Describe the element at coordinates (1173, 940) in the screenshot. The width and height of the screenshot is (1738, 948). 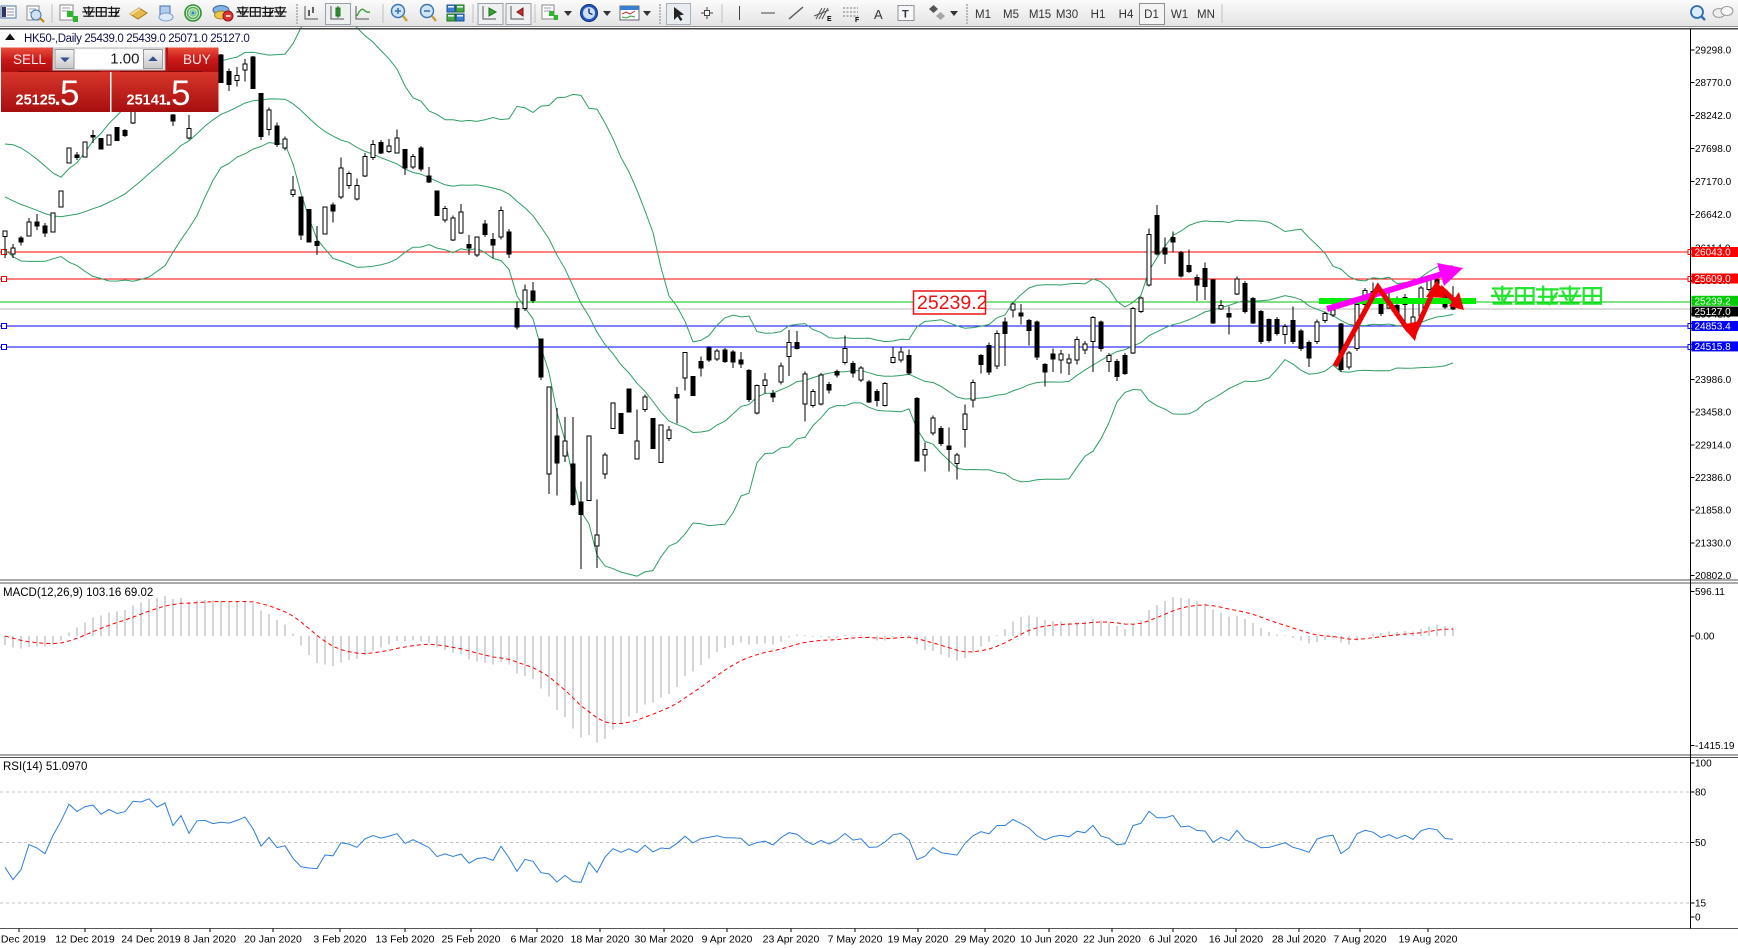
I see `svg-text: 6 Jul 2020` at that location.